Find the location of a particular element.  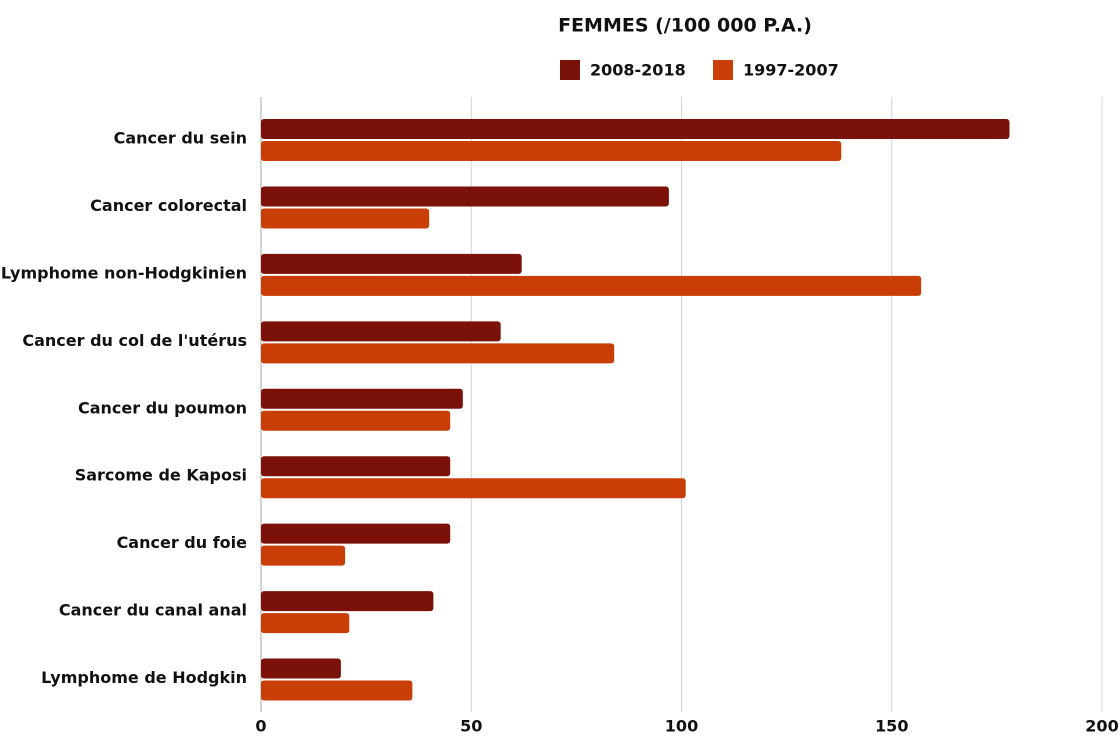

y-tick-label: Cancer du col de l'utérus is located at coordinates (134, 340).